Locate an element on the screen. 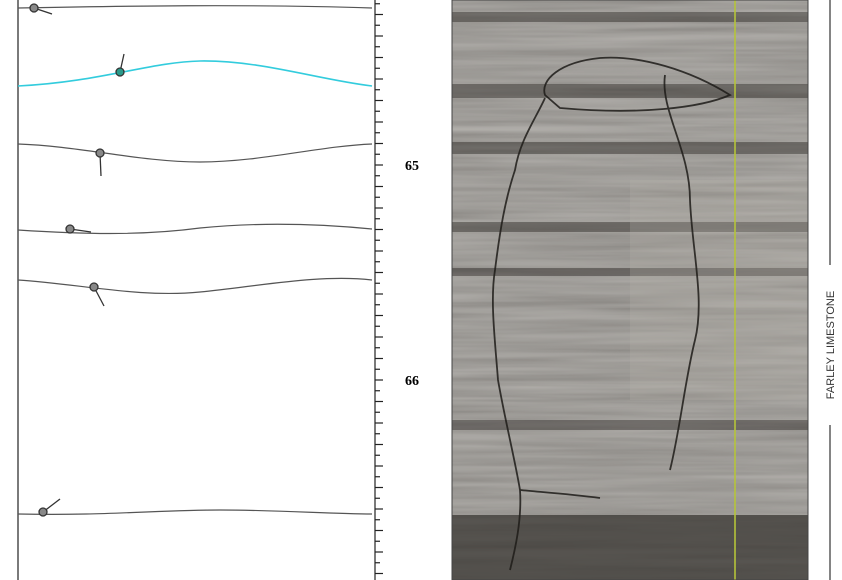  depth-label: 65 is located at coordinates (412, 166).